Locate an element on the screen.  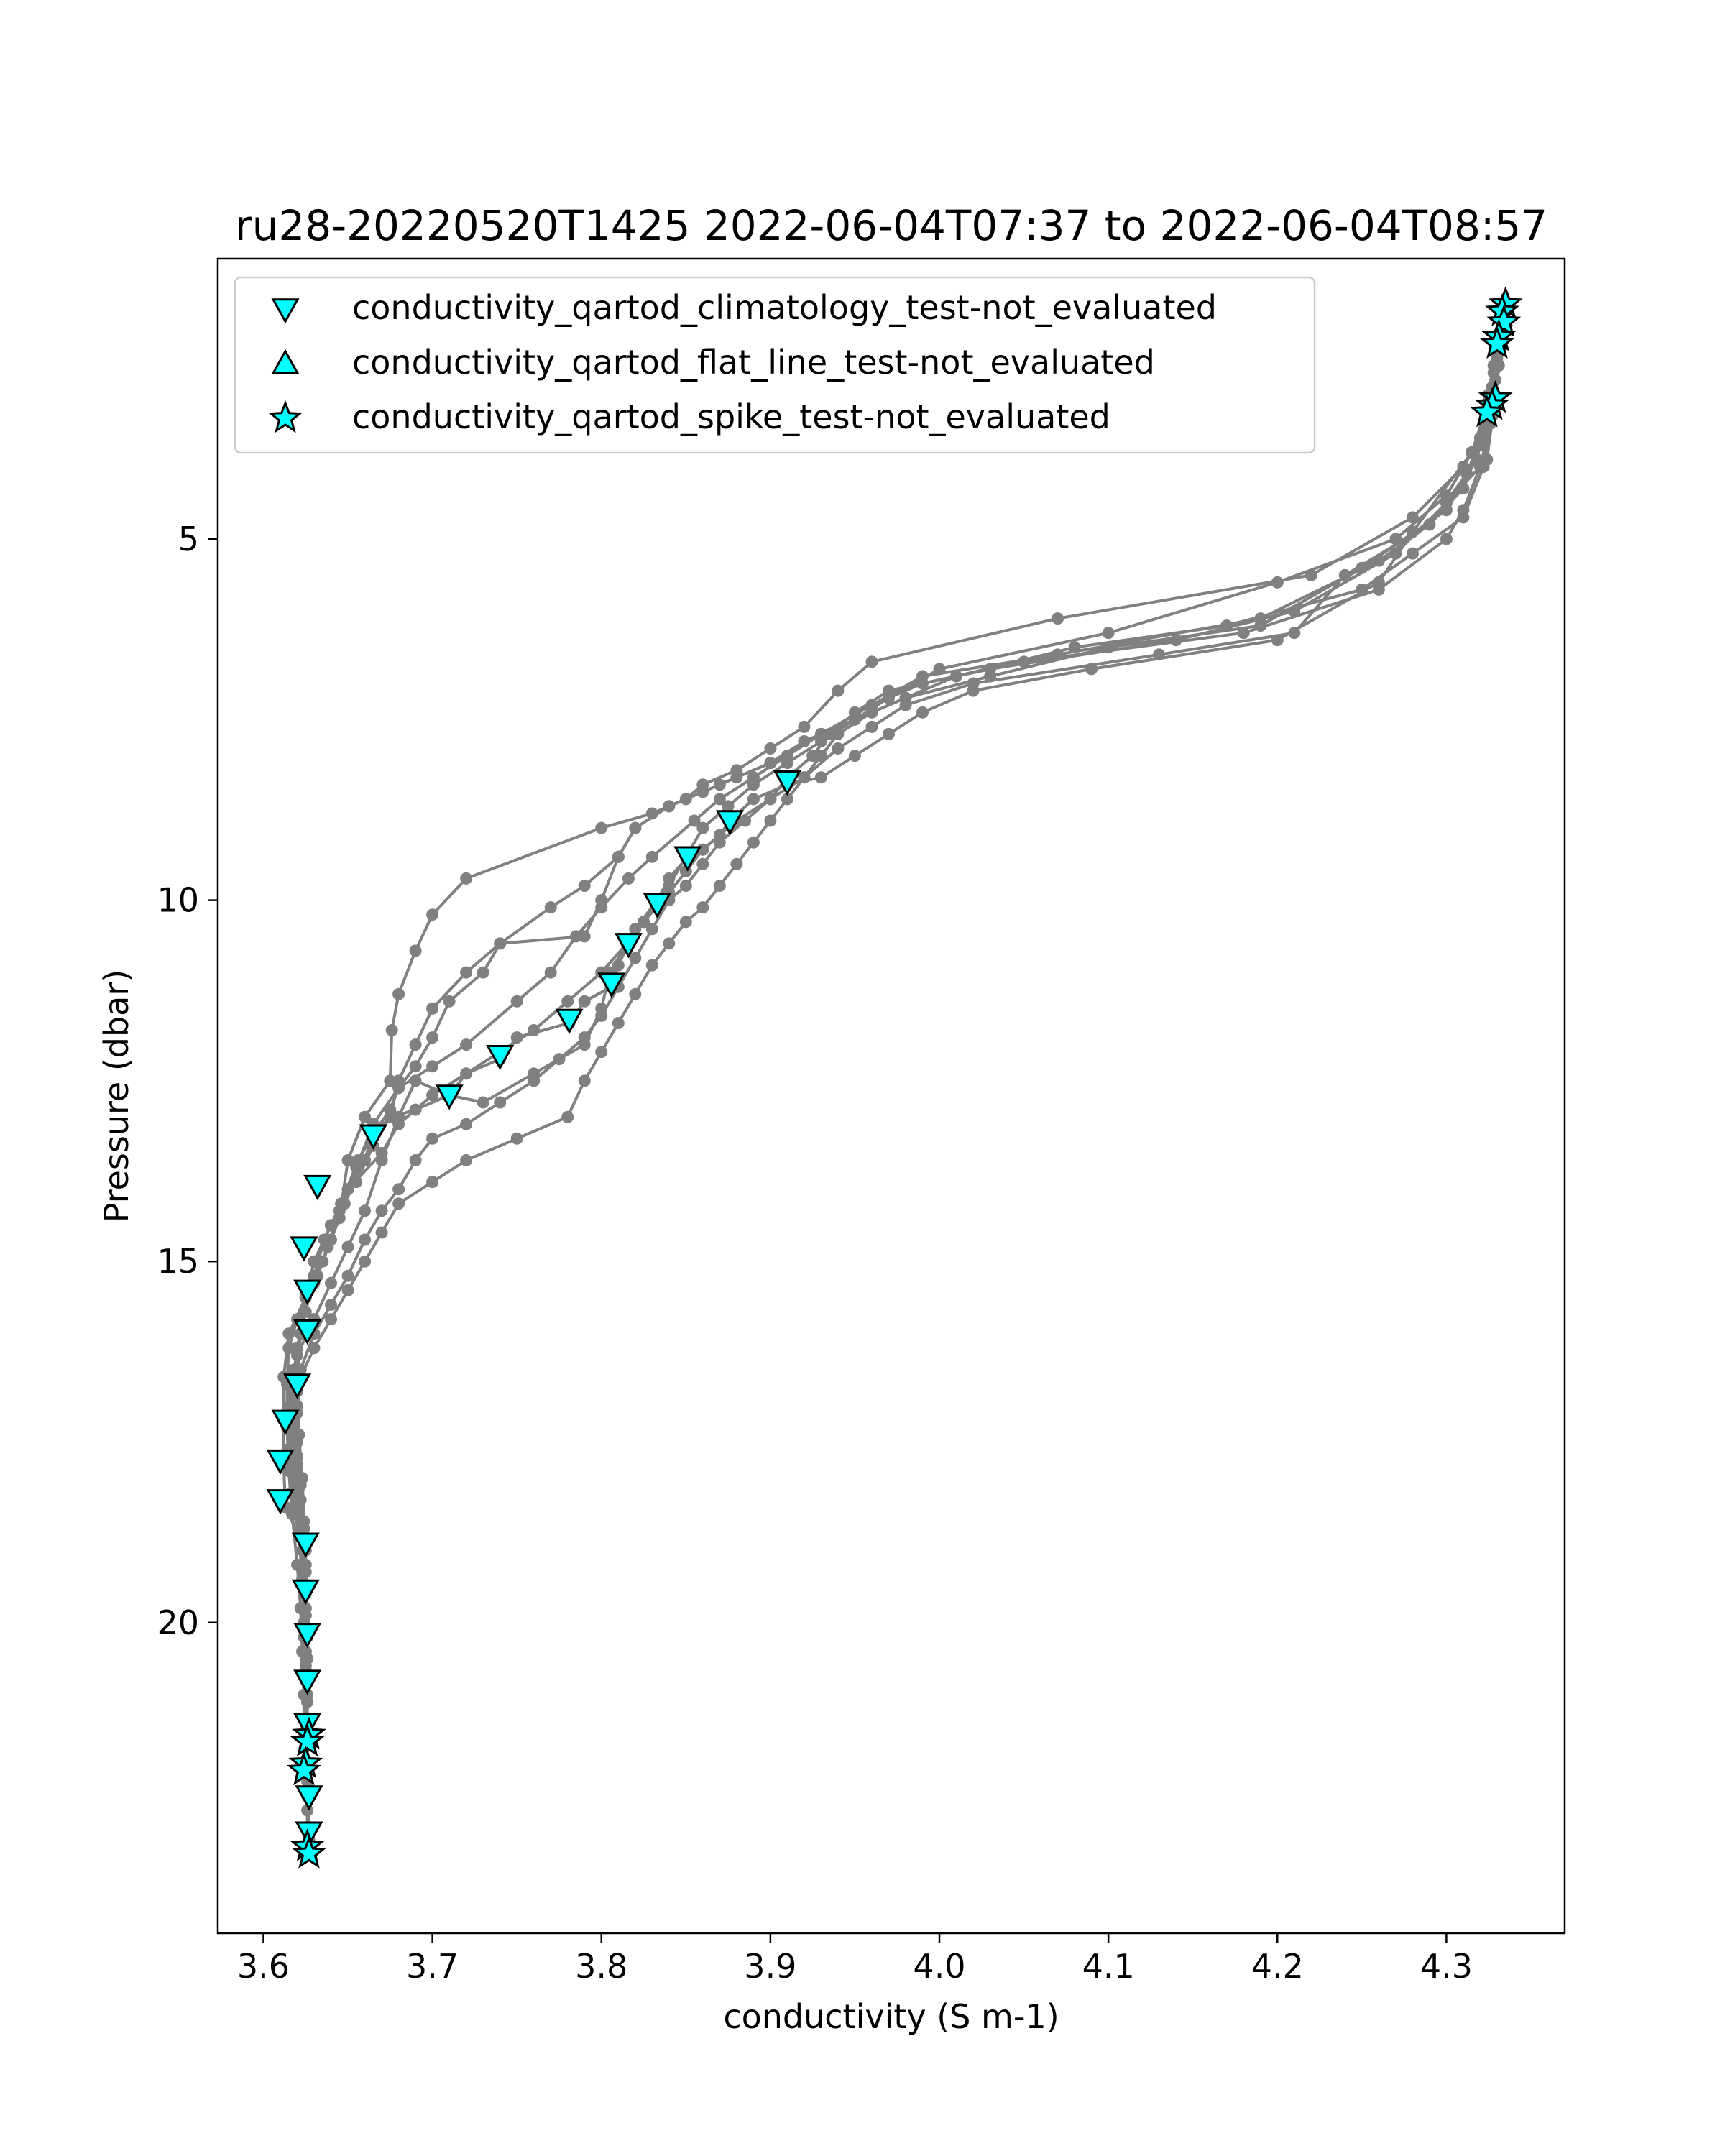
x-tick-label: 4.2 is located at coordinates (1277, 1966).